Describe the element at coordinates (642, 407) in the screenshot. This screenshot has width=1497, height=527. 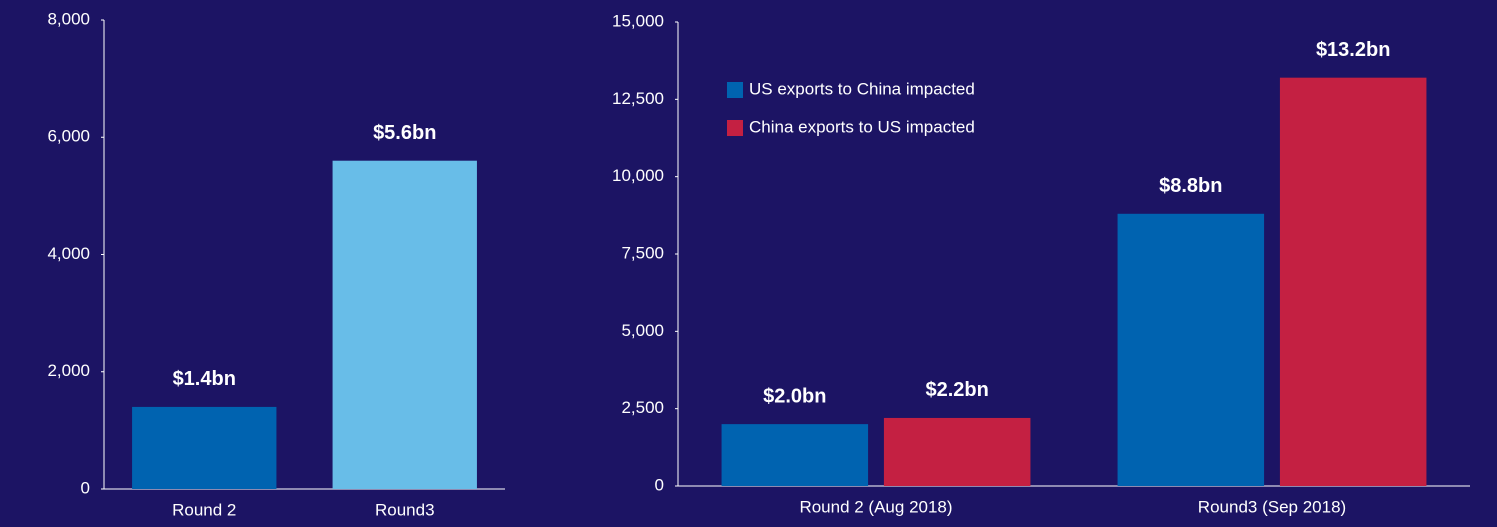
I see `y-tick-label: 2,500` at that location.